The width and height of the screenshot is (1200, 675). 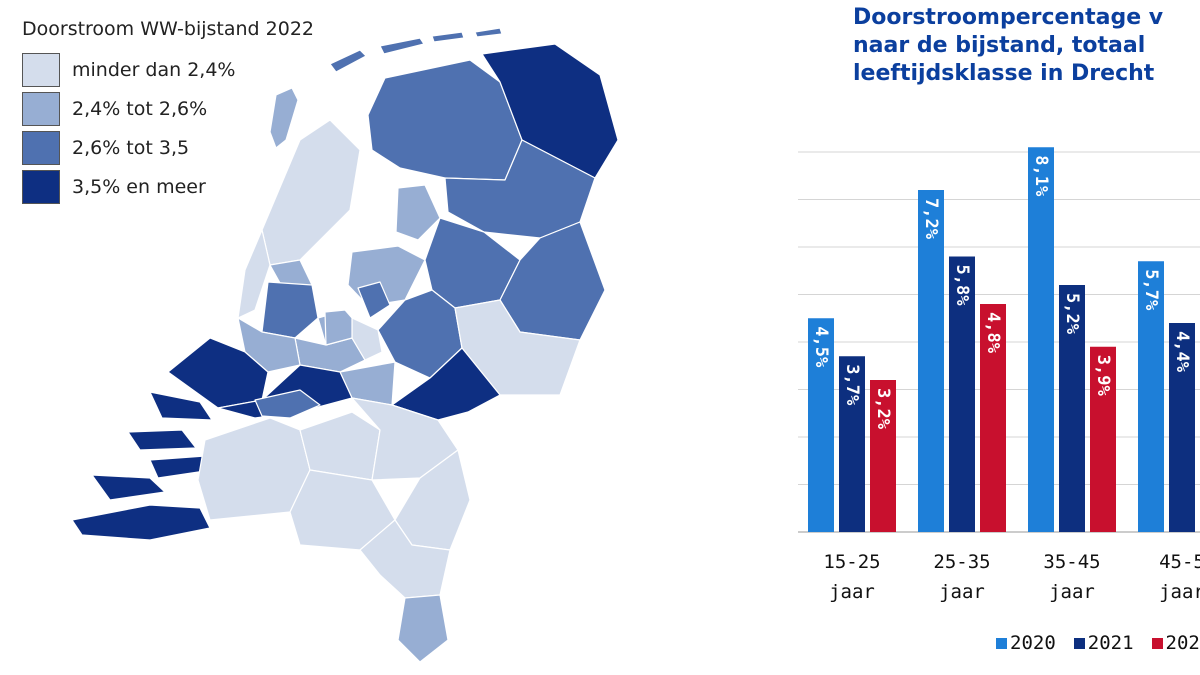 I want to click on map-region-amsterdam, so click(x=290, y=310).